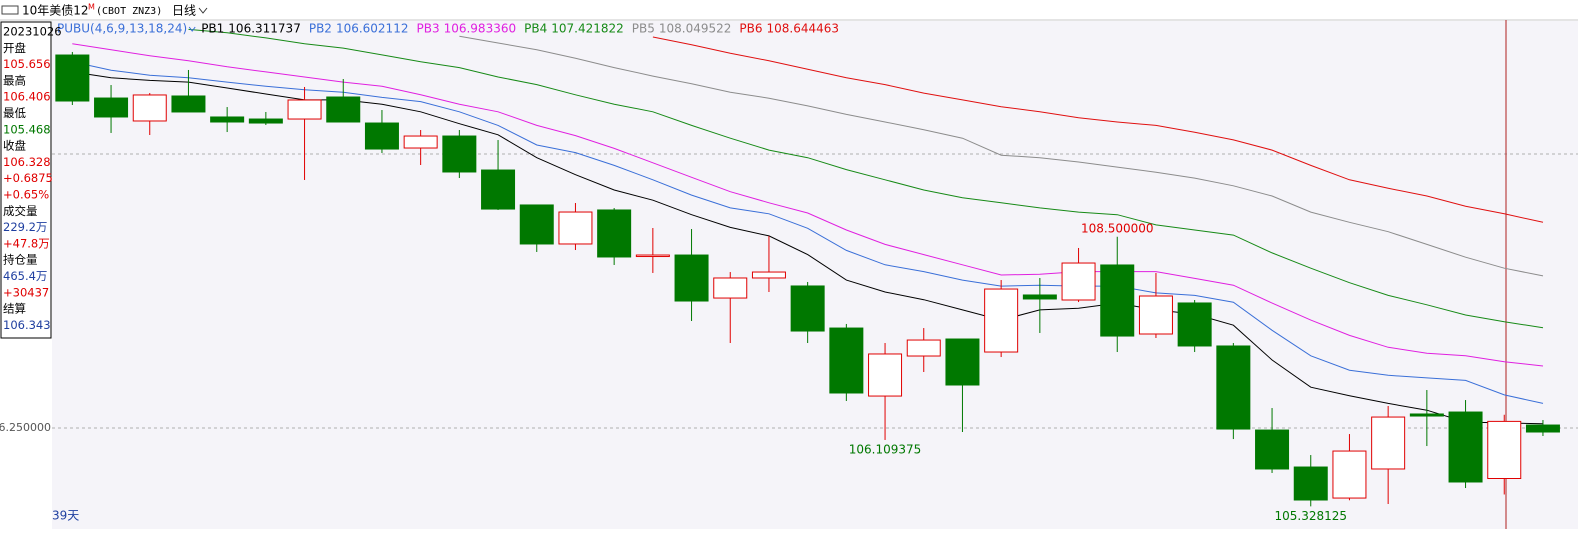 Image resolution: width=1578 pixels, height=533 pixels. Describe the element at coordinates (26, 195) in the screenshot. I see `info-text: +0.65%` at that location.